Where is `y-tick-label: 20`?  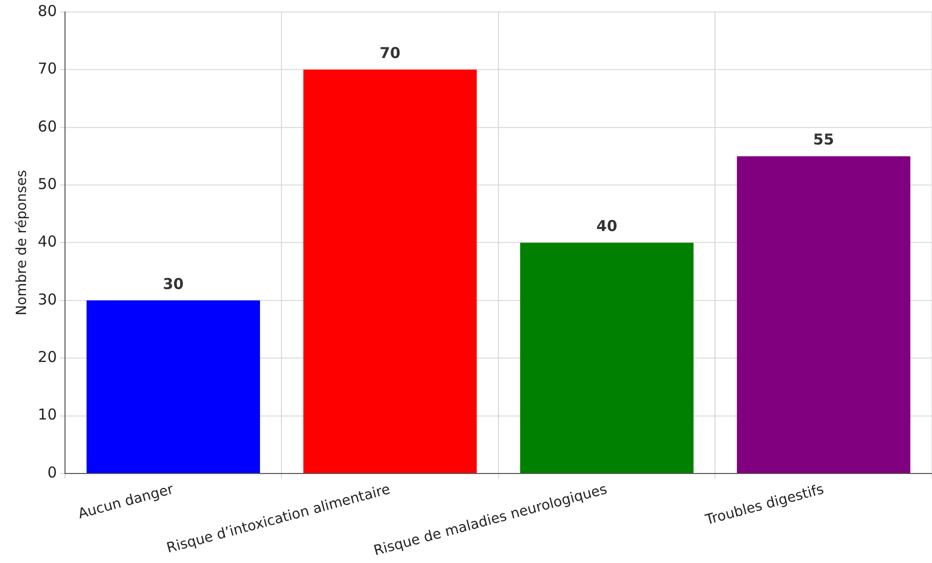 y-tick-label: 20 is located at coordinates (47, 357).